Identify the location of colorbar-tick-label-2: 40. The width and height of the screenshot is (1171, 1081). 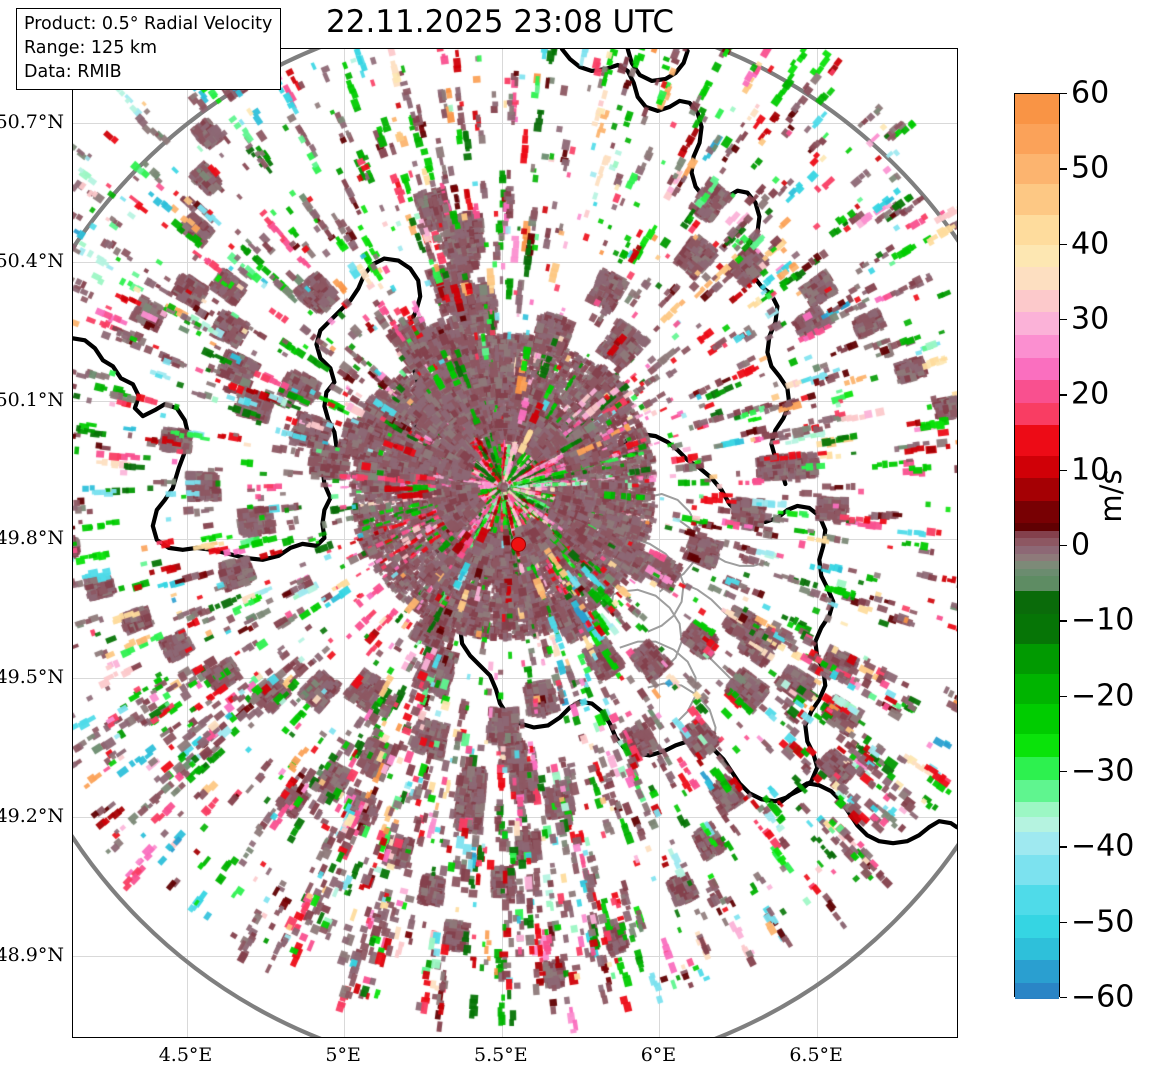
(1090, 244).